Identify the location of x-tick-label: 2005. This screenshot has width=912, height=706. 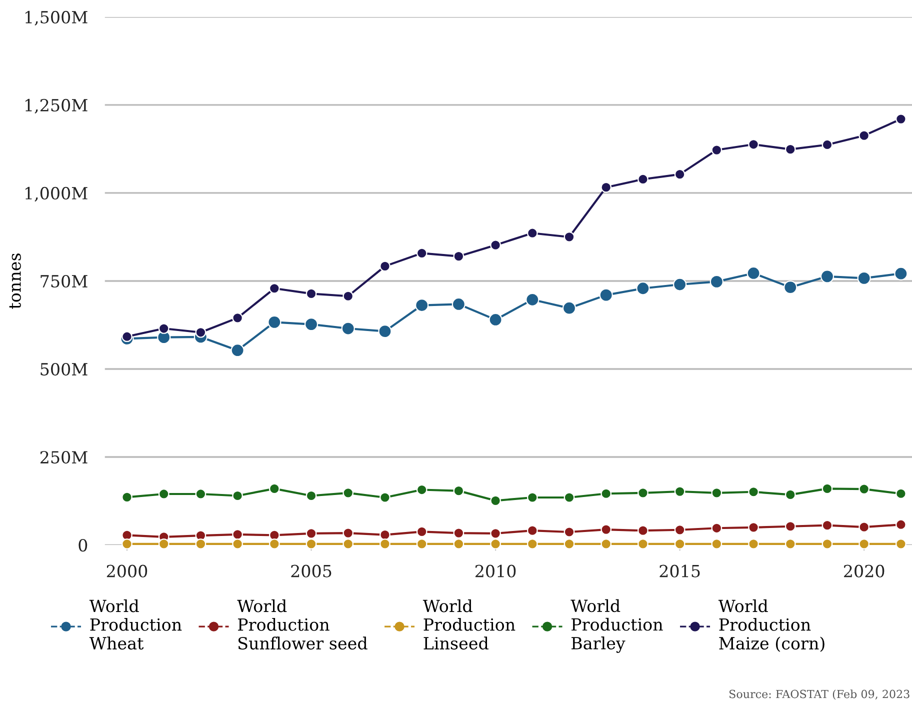
(311, 571).